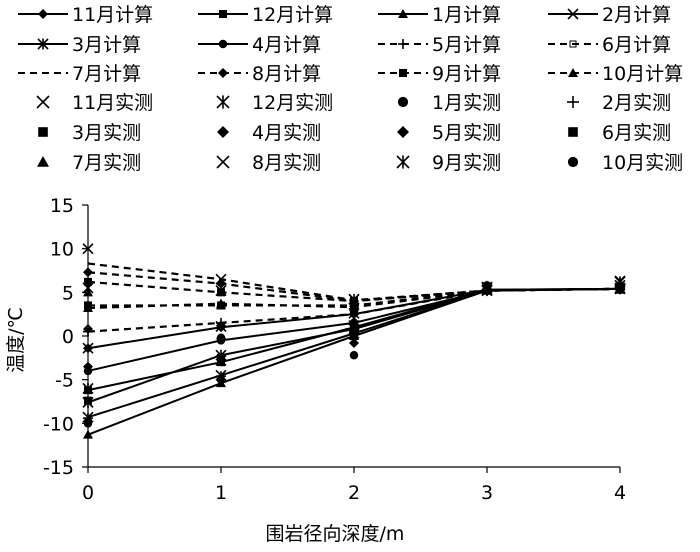 The width and height of the screenshot is (700, 552). Describe the element at coordinates (466, 133) in the screenshot. I see `legend-label: 5月实测` at that location.